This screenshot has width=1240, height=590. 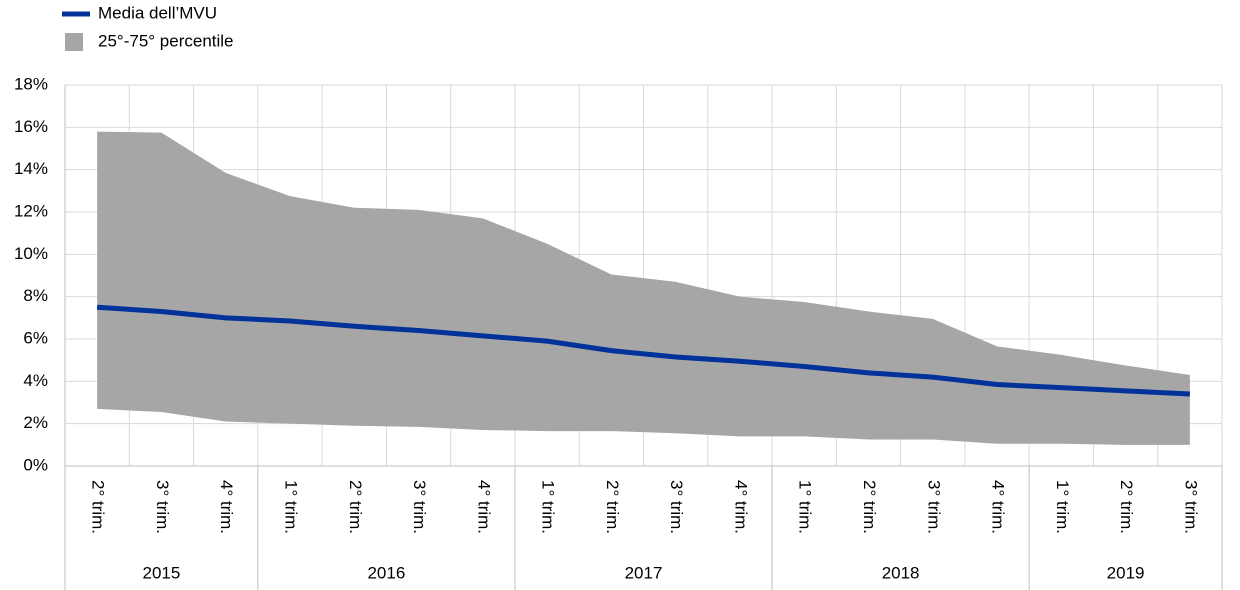 What do you see at coordinates (31, 126) in the screenshot?
I see `y-tick-label: 16%` at bounding box center [31, 126].